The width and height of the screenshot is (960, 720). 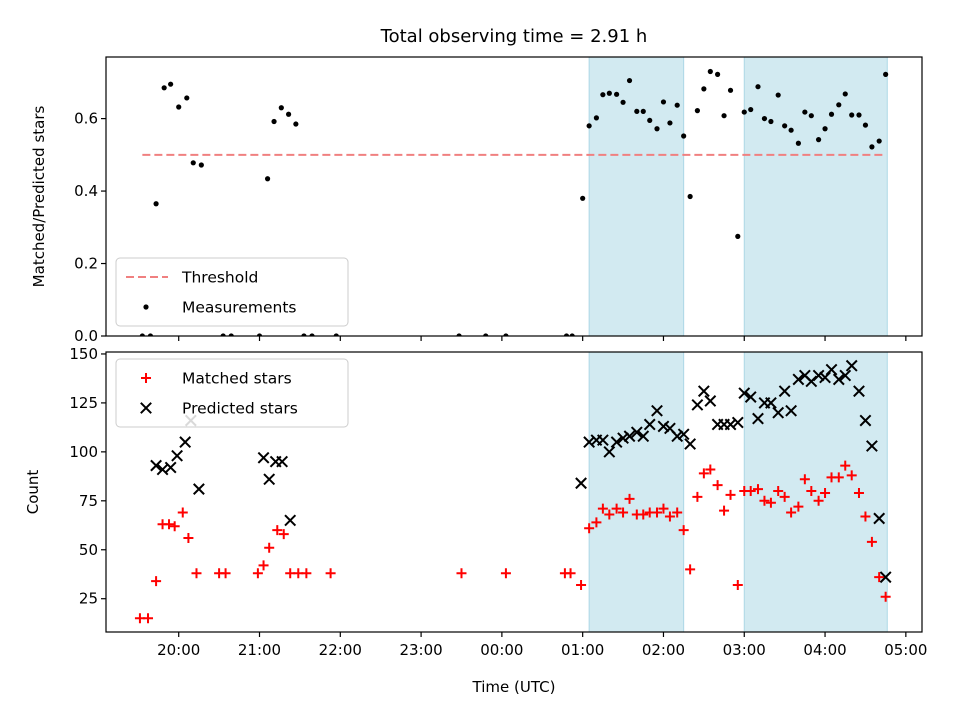 I want to click on y-tick-label: 125, so click(x=83, y=403).